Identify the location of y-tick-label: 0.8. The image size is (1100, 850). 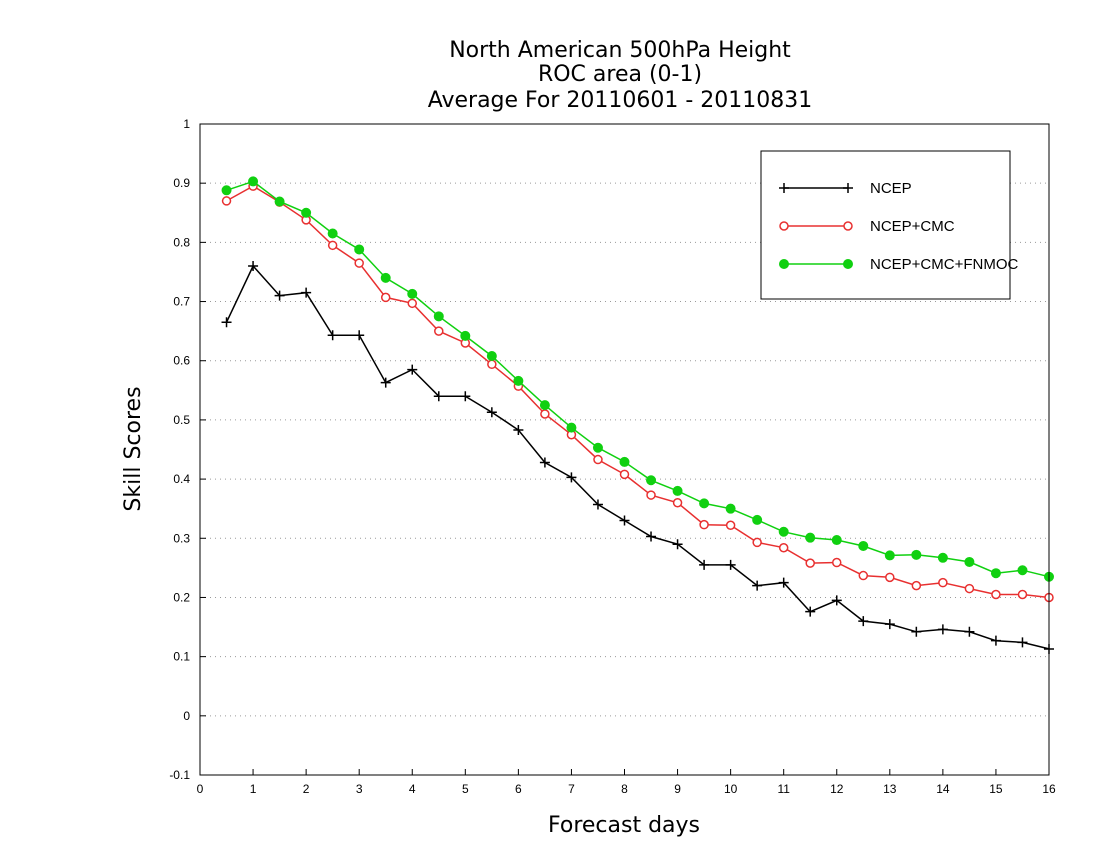
(181, 242).